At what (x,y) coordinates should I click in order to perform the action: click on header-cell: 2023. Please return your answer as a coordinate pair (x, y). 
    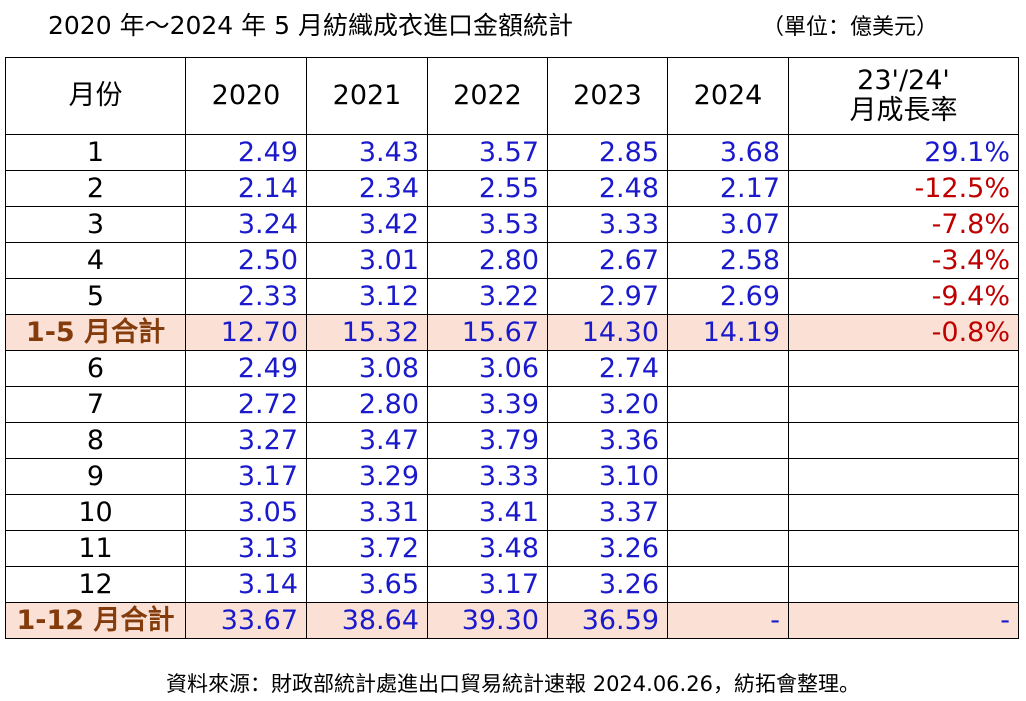
    Looking at the image, I should click on (607, 96).